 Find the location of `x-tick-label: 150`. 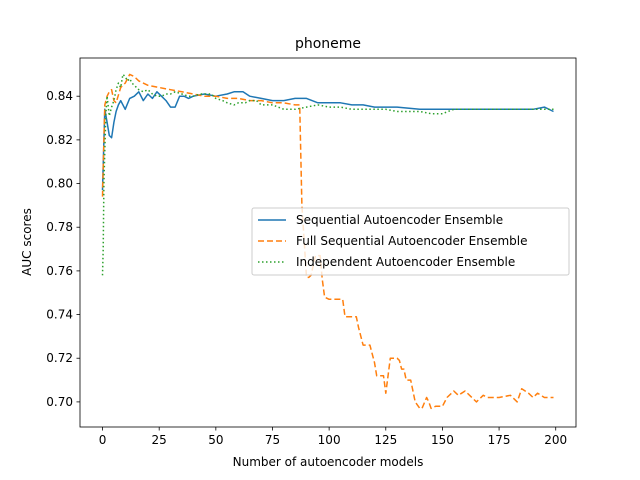

x-tick-label: 150 is located at coordinates (442, 440).